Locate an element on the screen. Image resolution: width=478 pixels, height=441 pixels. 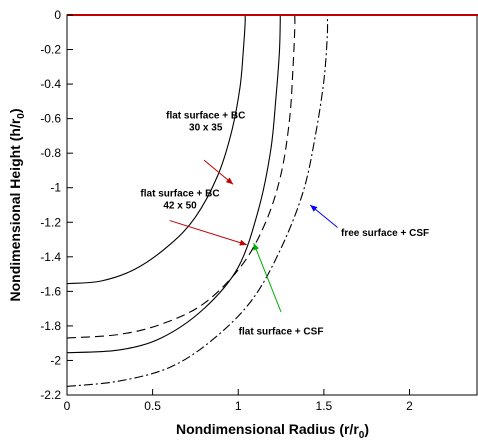
y-tick-label: -0.4 is located at coordinates (50, 84).